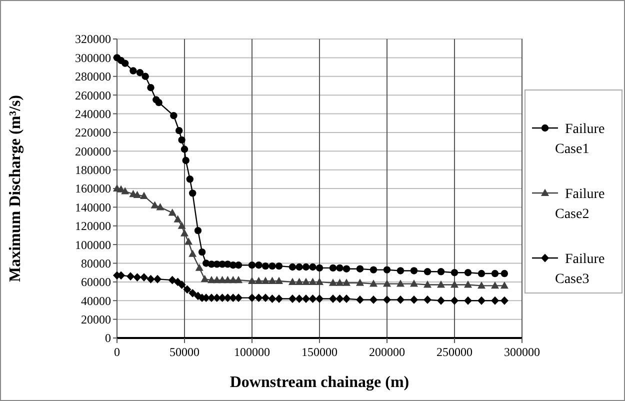 The height and width of the screenshot is (401, 625). Describe the element at coordinates (108, 338) in the screenshot. I see `y-tick-label: 0` at that location.